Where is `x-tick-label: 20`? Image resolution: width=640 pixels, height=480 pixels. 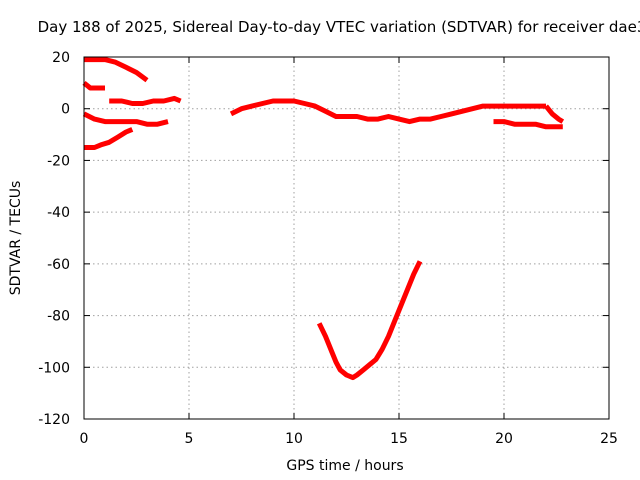 x-tick-label: 20 is located at coordinates (504, 439).